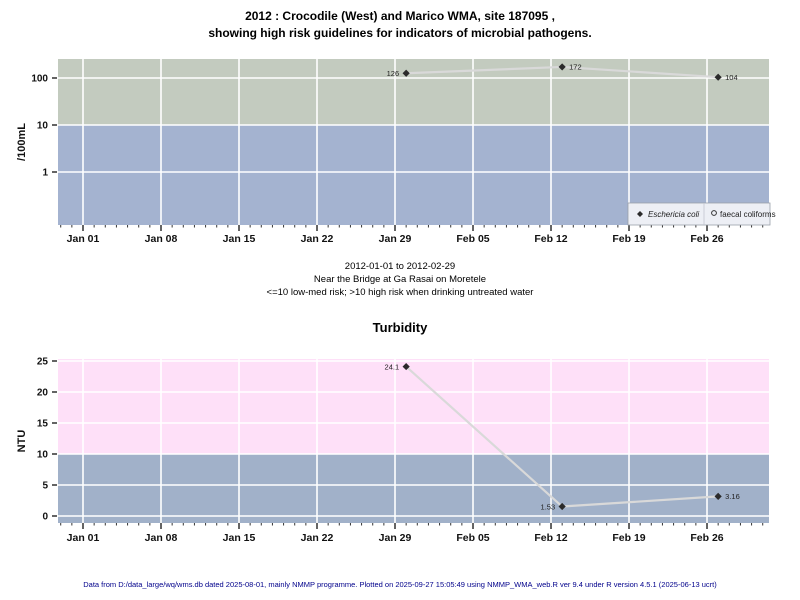 Image resolution: width=800 pixels, height=600 pixels. What do you see at coordinates (45, 486) in the screenshot?
I see `y-tick-label: 5` at bounding box center [45, 486].